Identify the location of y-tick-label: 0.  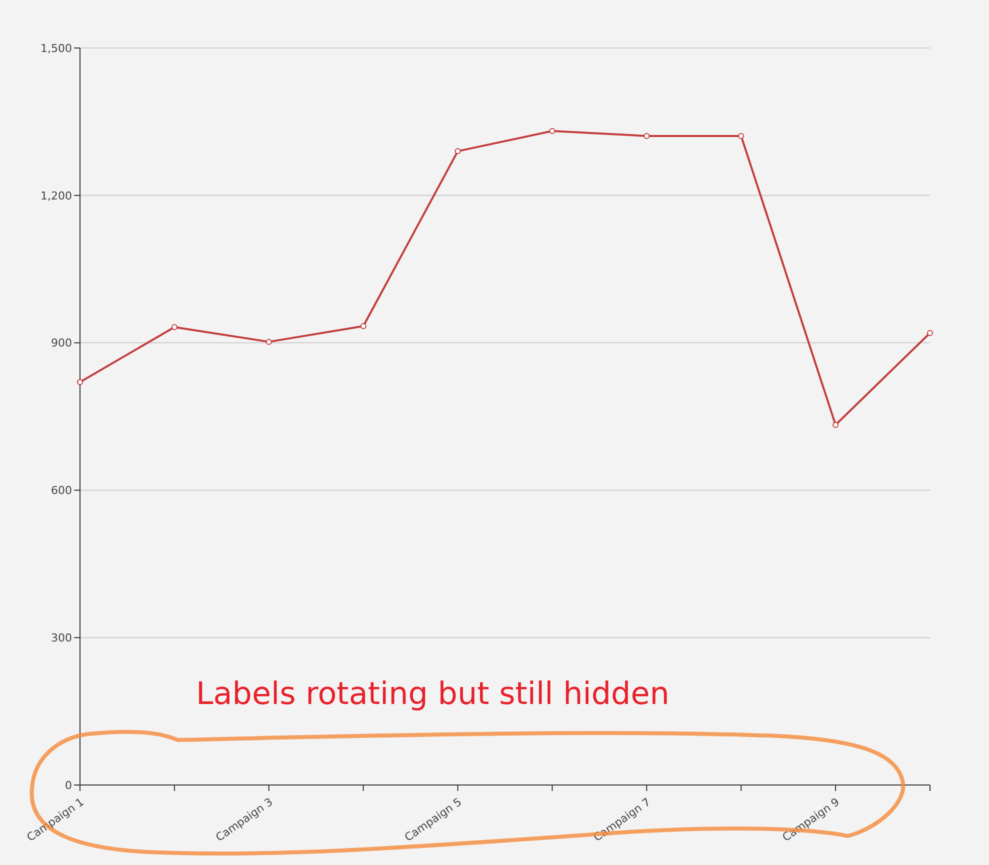
(68, 785).